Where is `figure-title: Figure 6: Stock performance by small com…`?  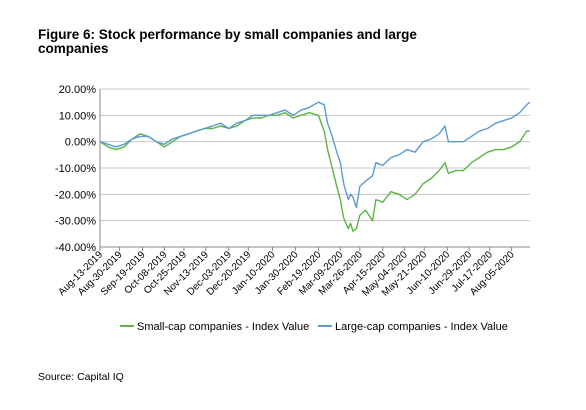
figure-title: Figure 6: Stock performance by small com… is located at coordinates (227, 41).